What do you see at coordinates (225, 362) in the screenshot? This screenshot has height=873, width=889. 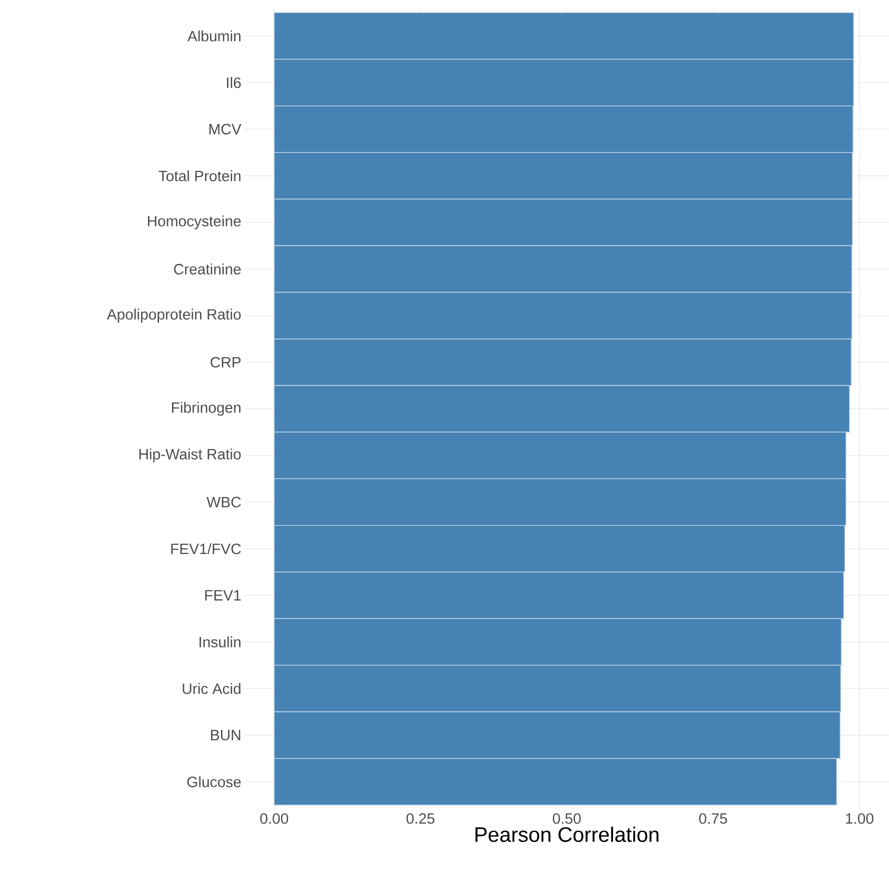 I see `y-tick-label: CRP` at bounding box center [225, 362].